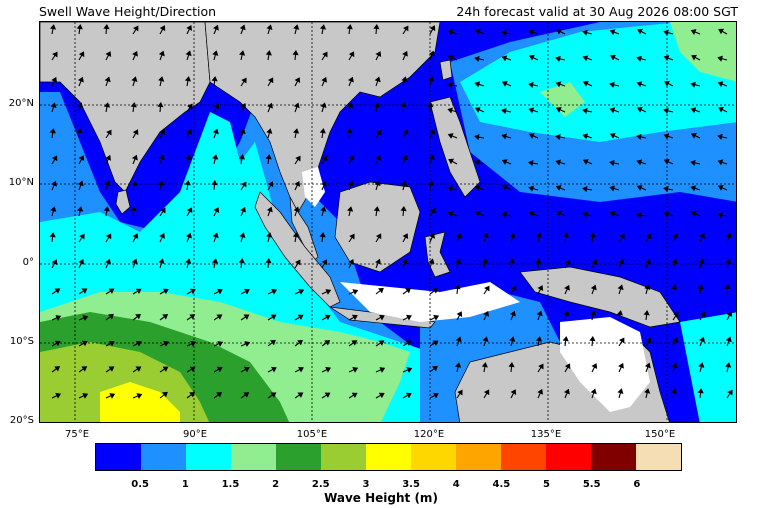 This screenshot has height=508, width=762. What do you see at coordinates (429, 434) in the screenshot?
I see `lon-label-120e: 120°E` at bounding box center [429, 434].